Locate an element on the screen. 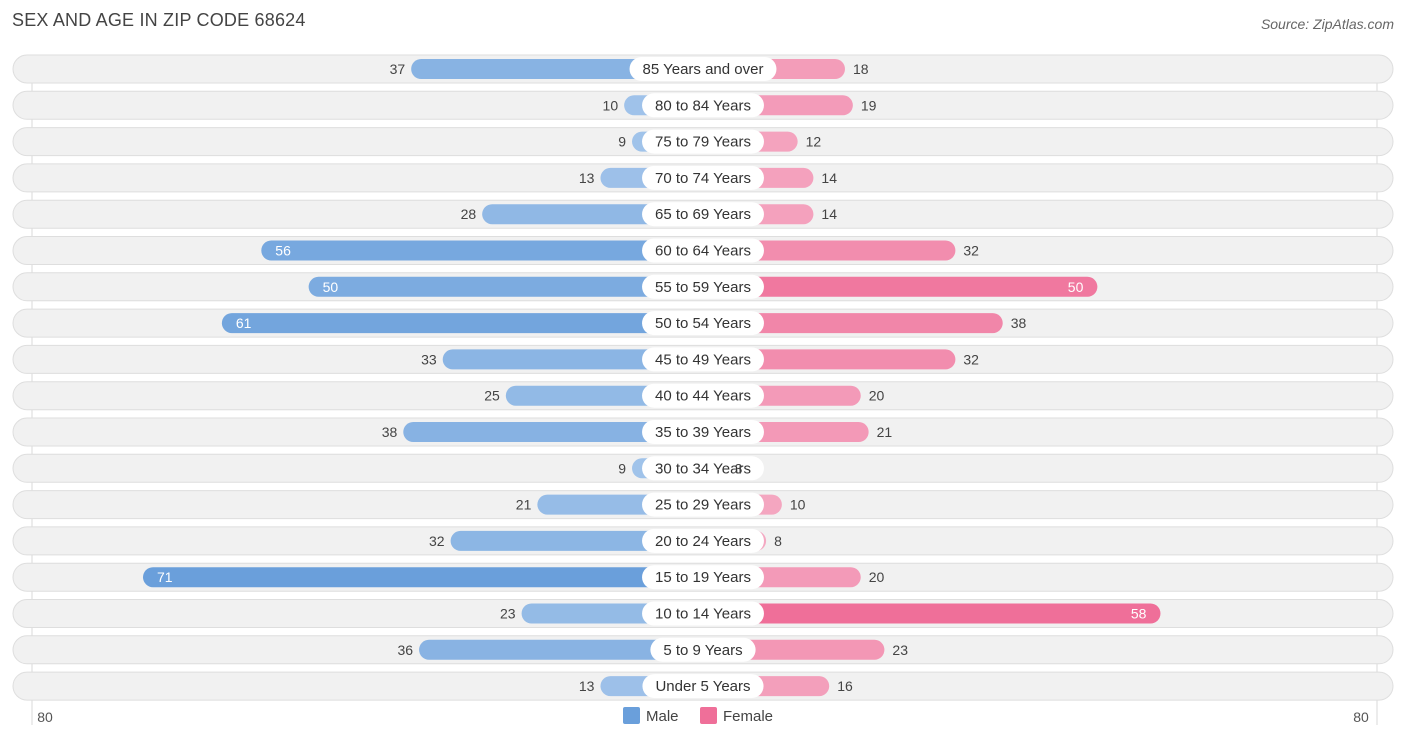 The width and height of the screenshot is (1406, 741). legend: Male Female is located at coordinates (698, 716).